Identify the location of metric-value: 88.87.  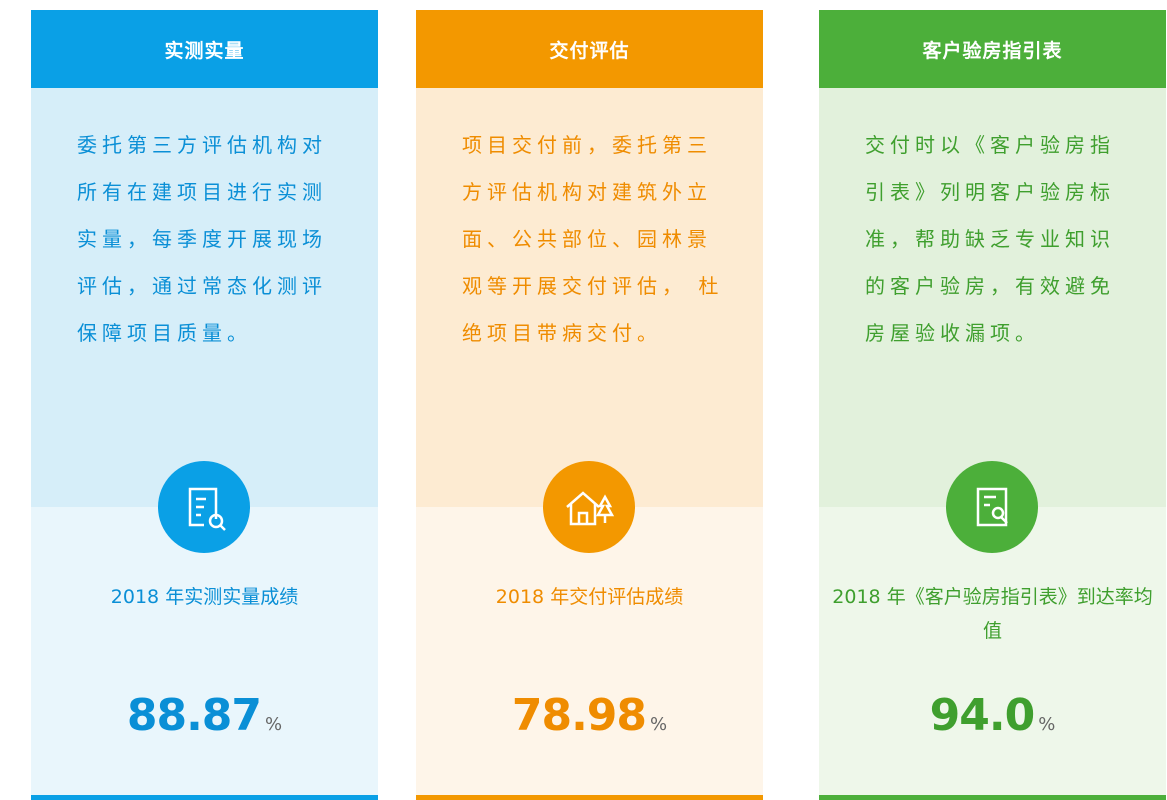
(194, 715).